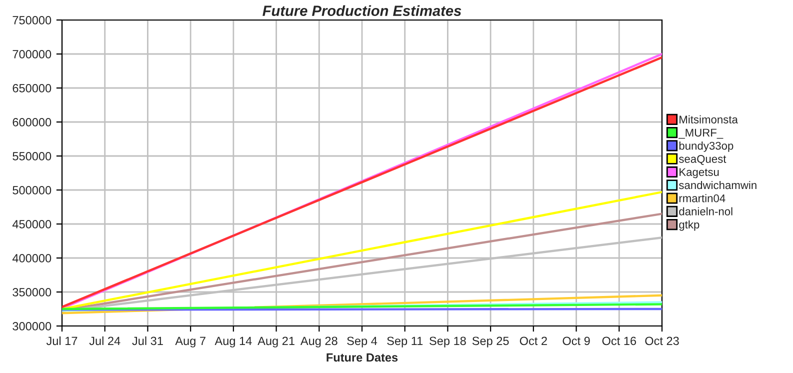 This screenshot has width=793, height=373. I want to click on y-tick-label: 500000, so click(32, 190).